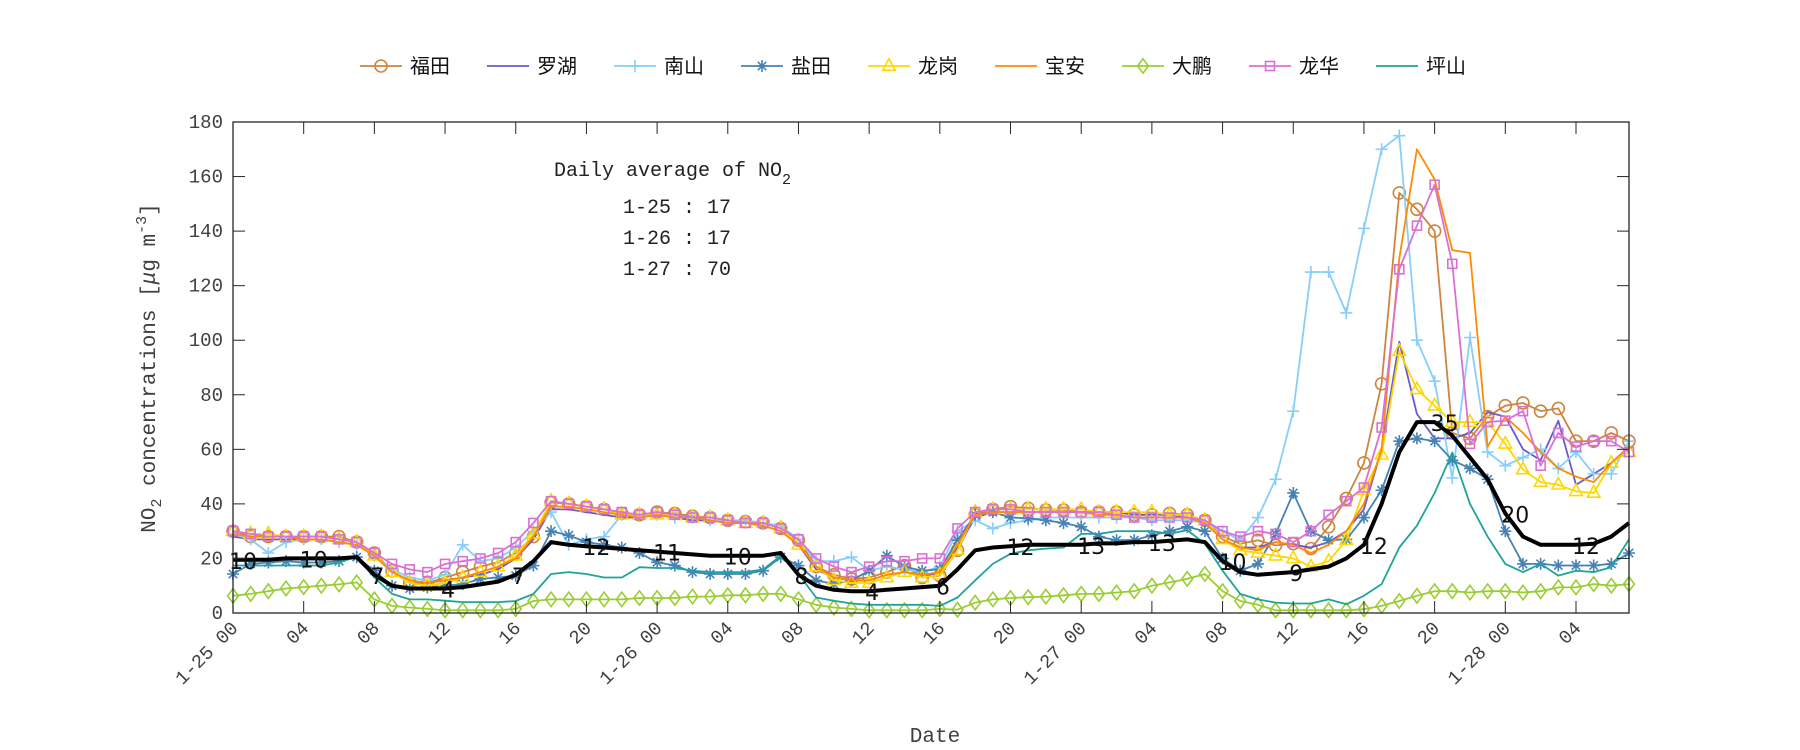 Image resolution: width=1800 pixels, height=750 pixels. Describe the element at coordinates (913, 66) in the screenshot. I see `legend-item: 龙岗` at that location.